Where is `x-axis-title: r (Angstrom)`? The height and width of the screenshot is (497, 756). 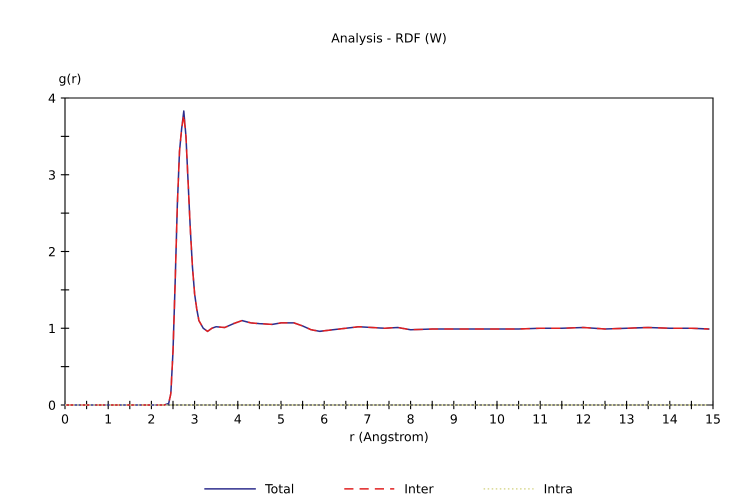 x-axis-title: r (Angstrom) is located at coordinates (389, 438).